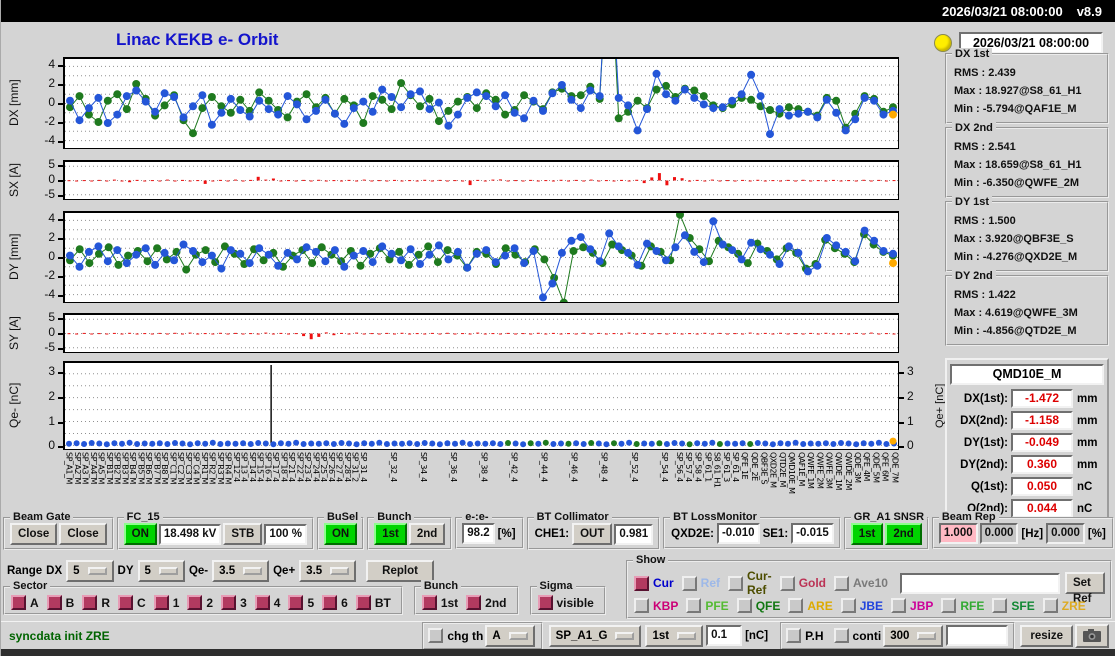  Describe the element at coordinates (301, 602) in the screenshot. I see `sector-checkbox-5: 5` at that location.